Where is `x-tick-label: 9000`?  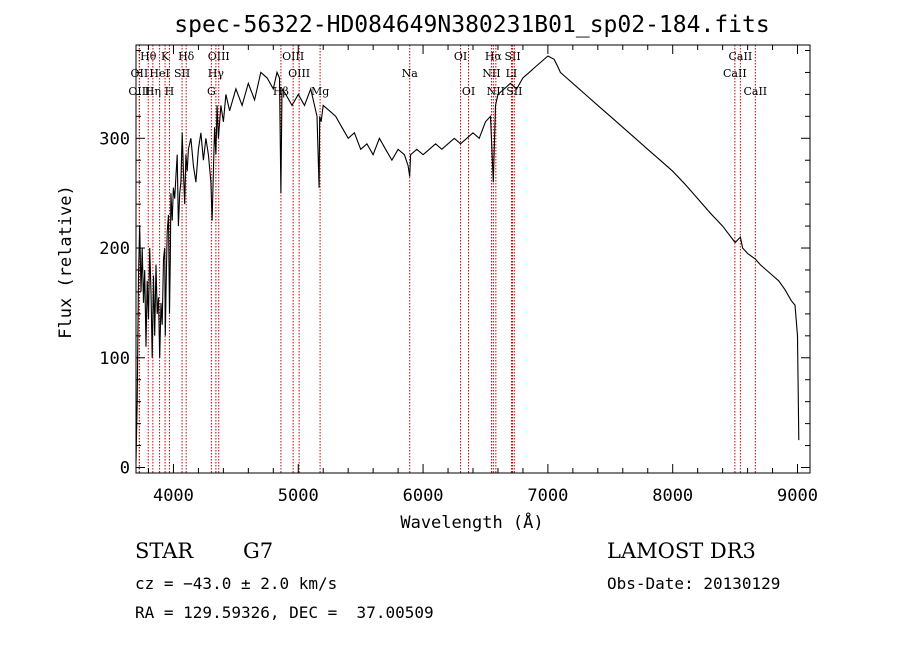
x-tick-label: 9000 is located at coordinates (797, 496).